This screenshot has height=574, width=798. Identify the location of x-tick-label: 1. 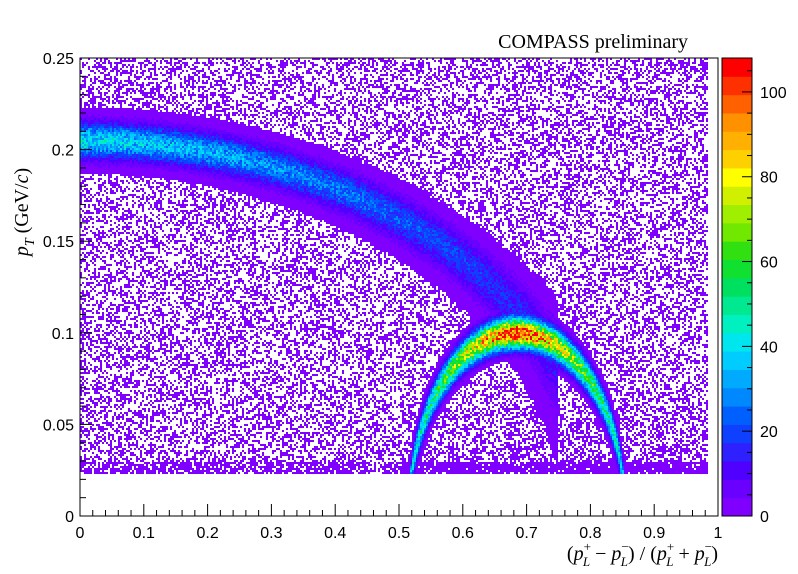
(718, 533).